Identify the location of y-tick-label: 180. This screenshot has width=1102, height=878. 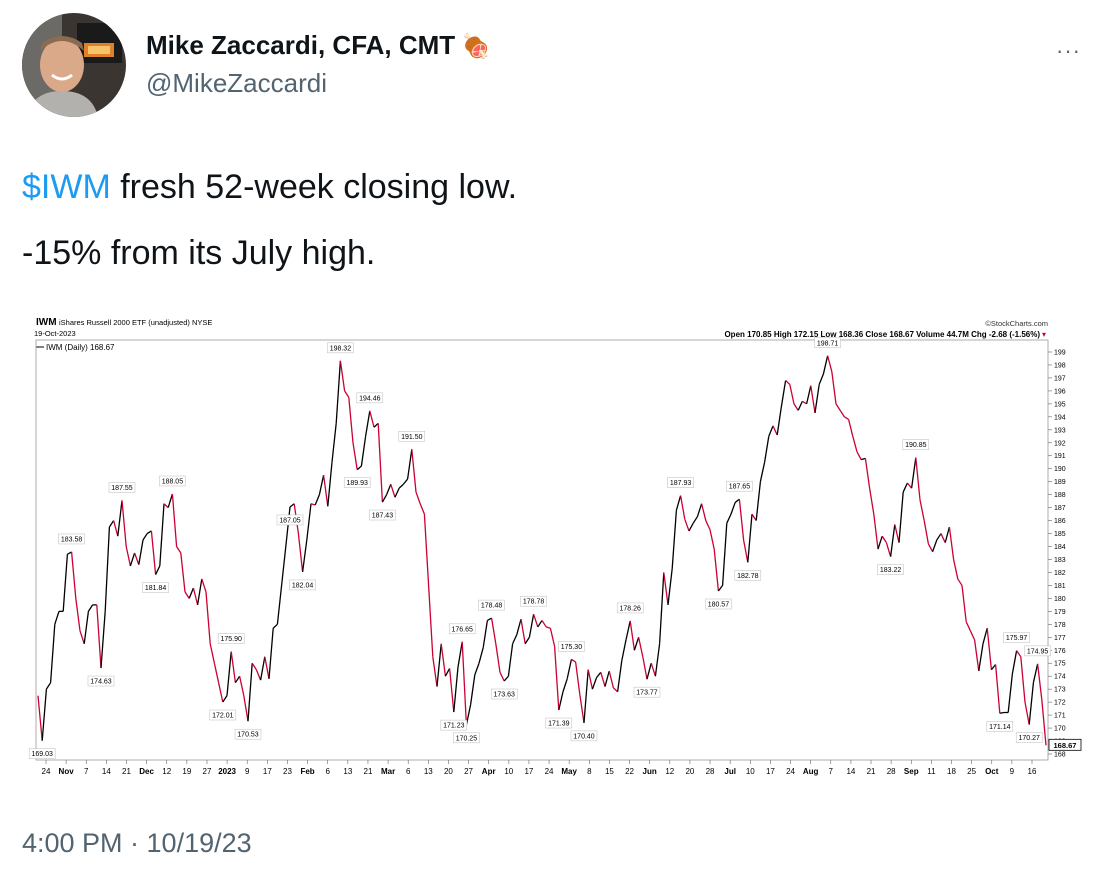
(1060, 599).